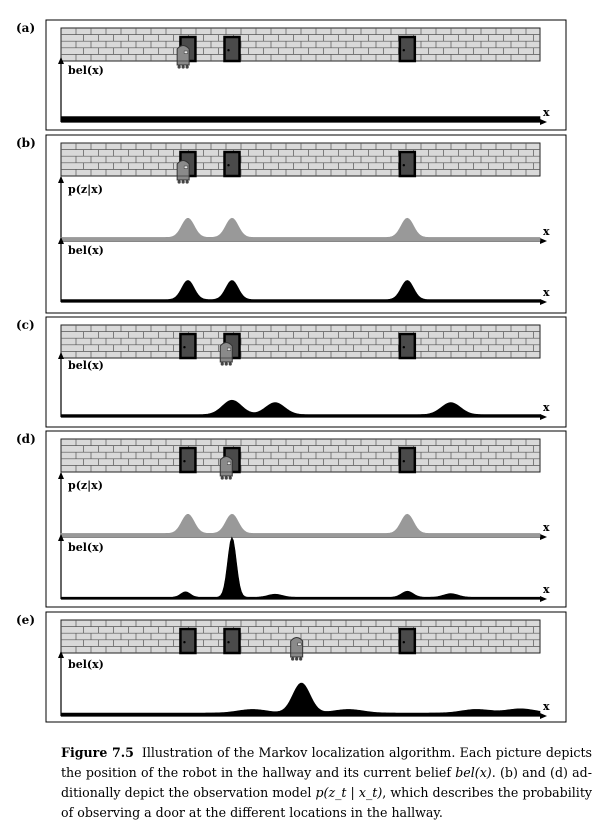  Describe the element at coordinates (25, 325) in the screenshot. I see `panel-label: (c)` at that location.